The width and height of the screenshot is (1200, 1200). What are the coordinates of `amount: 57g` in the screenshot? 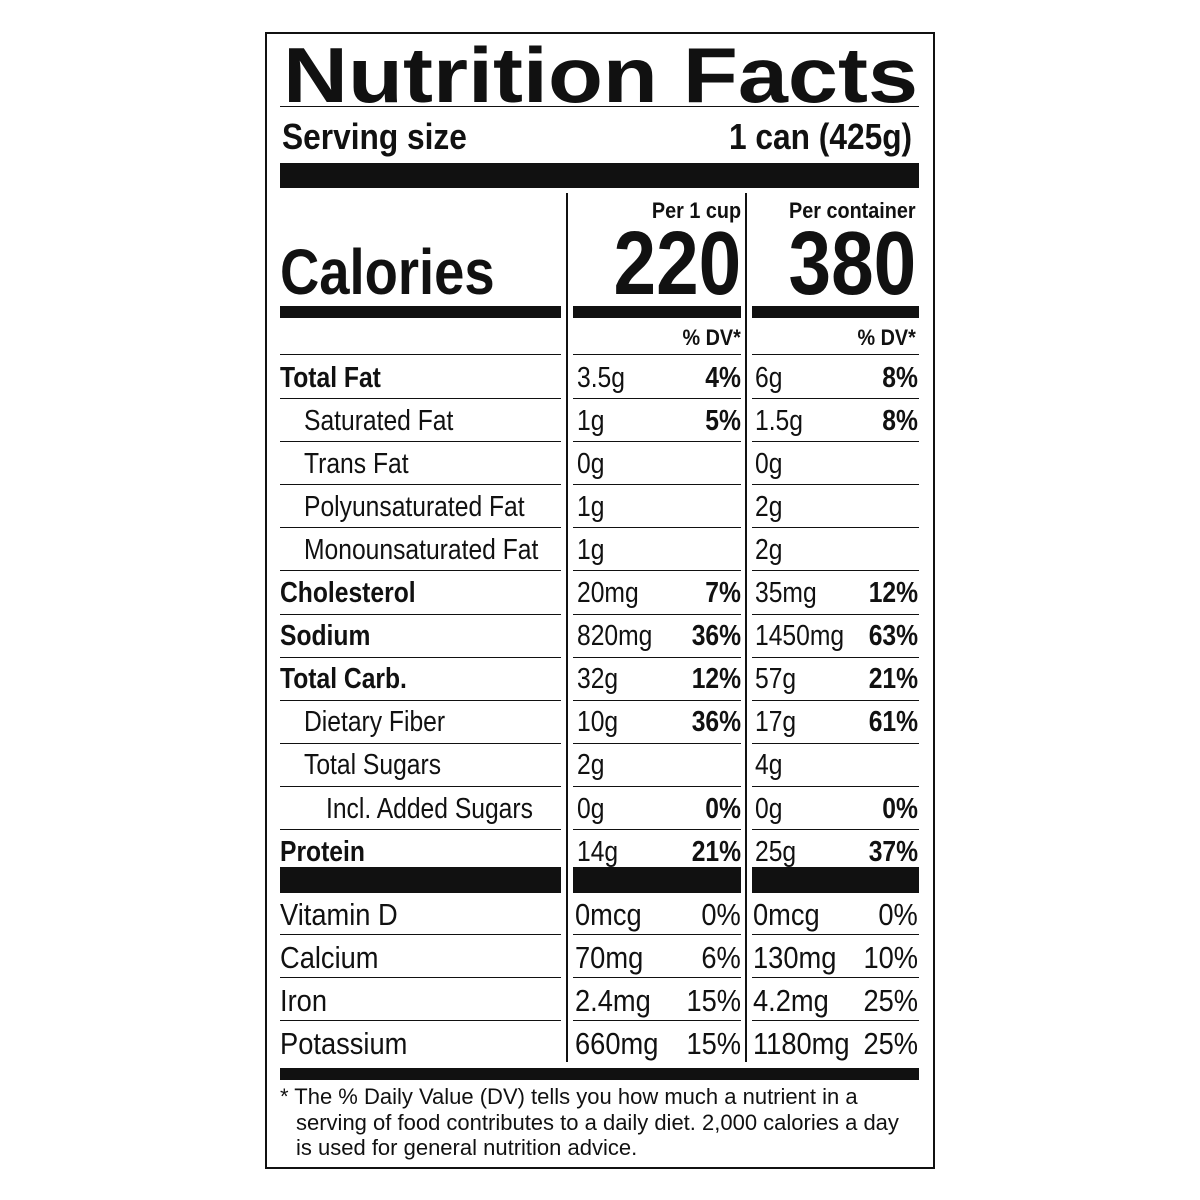 It's located at (776, 679).